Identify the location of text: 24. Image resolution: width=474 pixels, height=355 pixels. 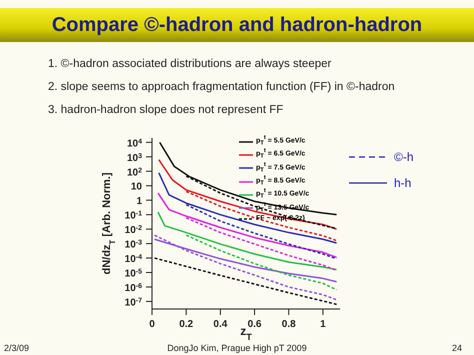
(457, 348).